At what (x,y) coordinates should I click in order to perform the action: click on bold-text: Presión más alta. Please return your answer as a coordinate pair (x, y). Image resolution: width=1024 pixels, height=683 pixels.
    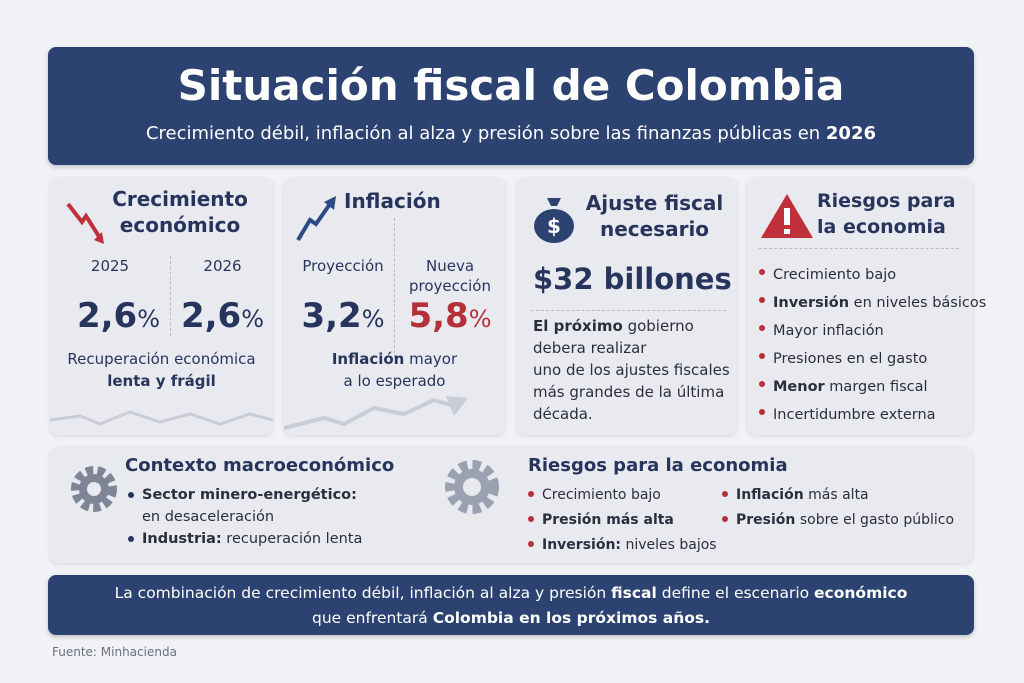
    Looking at the image, I should click on (608, 520).